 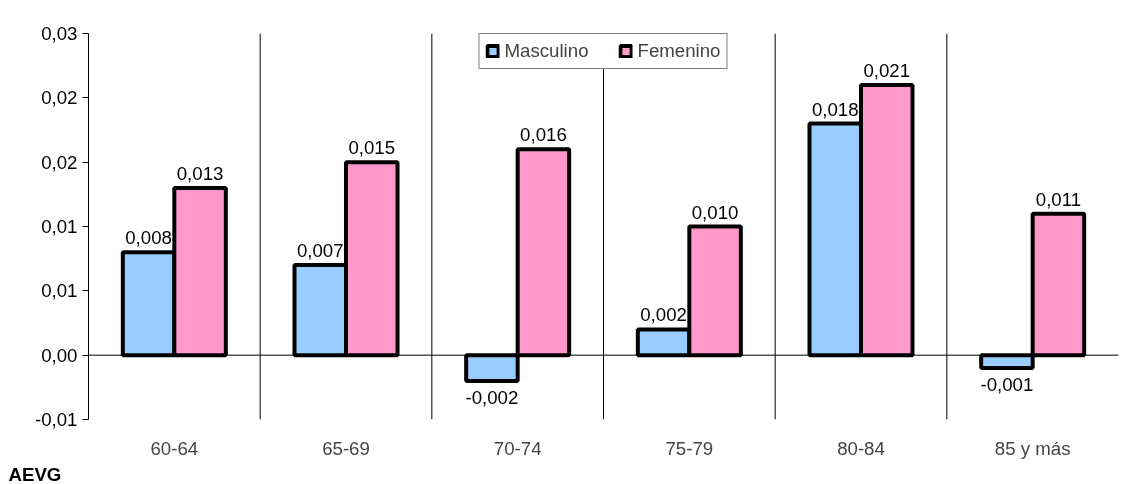 What do you see at coordinates (1007, 385) in the screenshot?
I see `text: -0,001` at bounding box center [1007, 385].